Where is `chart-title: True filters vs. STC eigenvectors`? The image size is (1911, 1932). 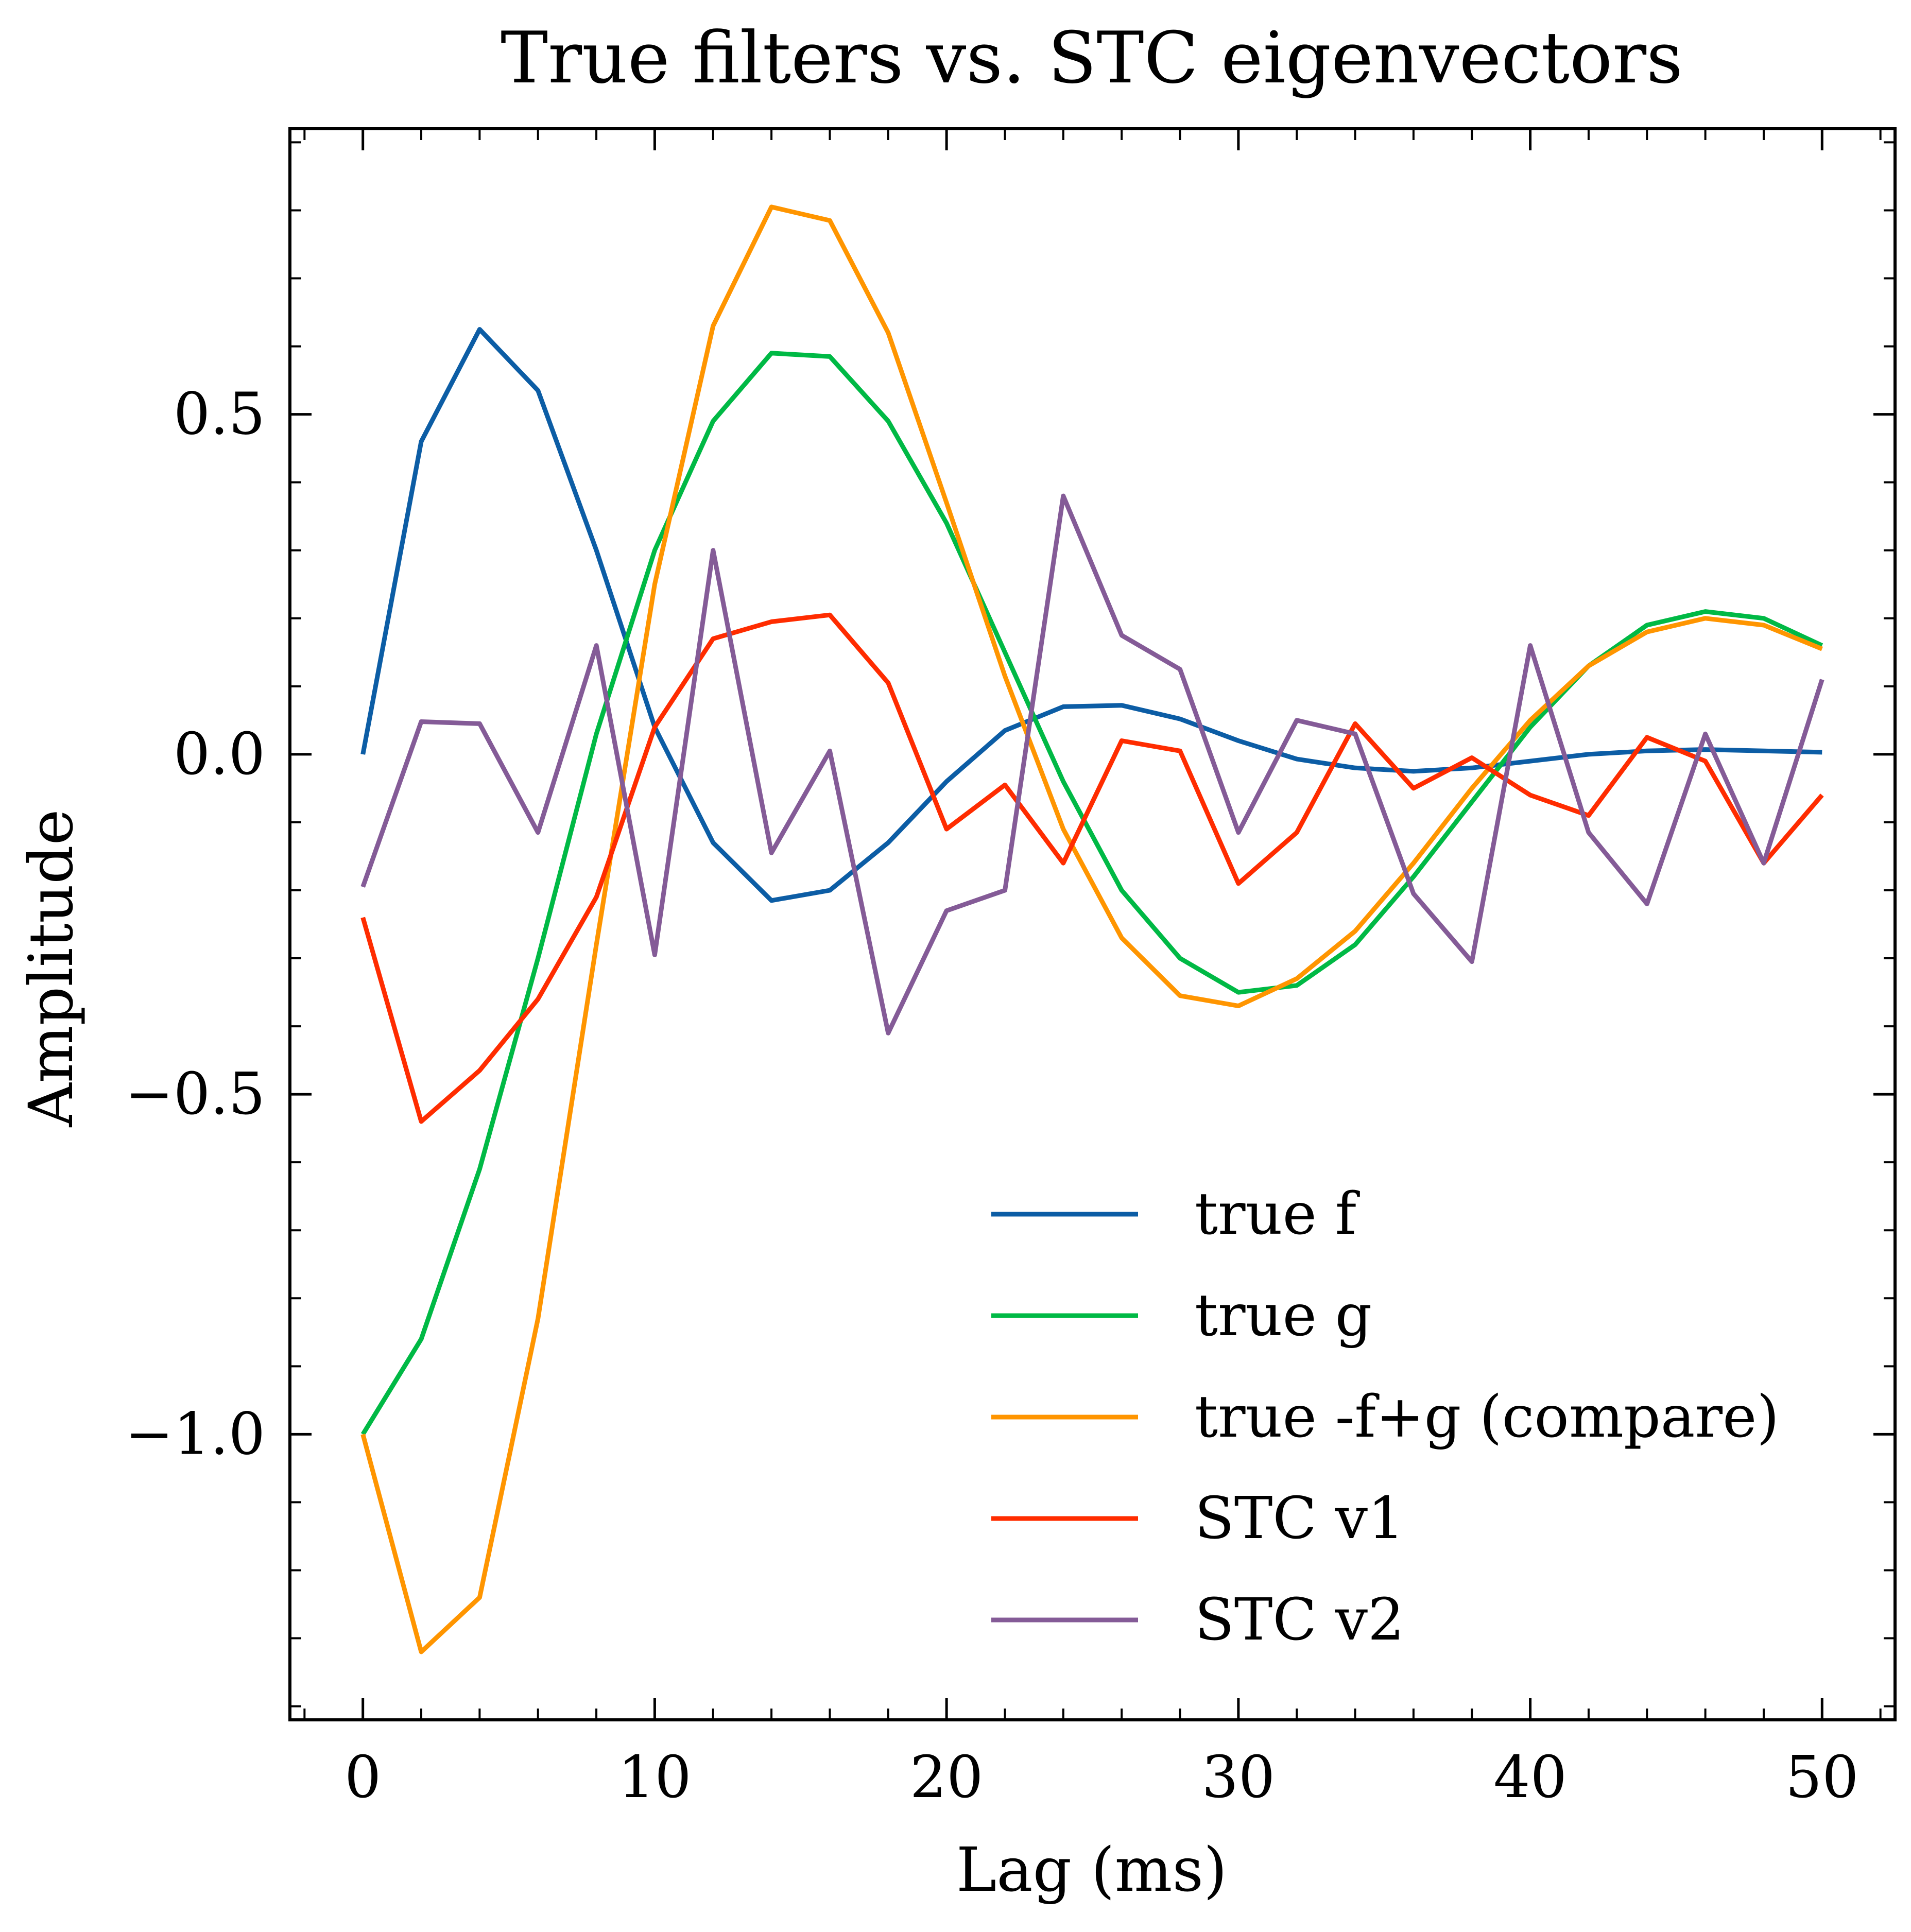 chart-title: True filters vs. STC eigenvectors is located at coordinates (1092, 58).